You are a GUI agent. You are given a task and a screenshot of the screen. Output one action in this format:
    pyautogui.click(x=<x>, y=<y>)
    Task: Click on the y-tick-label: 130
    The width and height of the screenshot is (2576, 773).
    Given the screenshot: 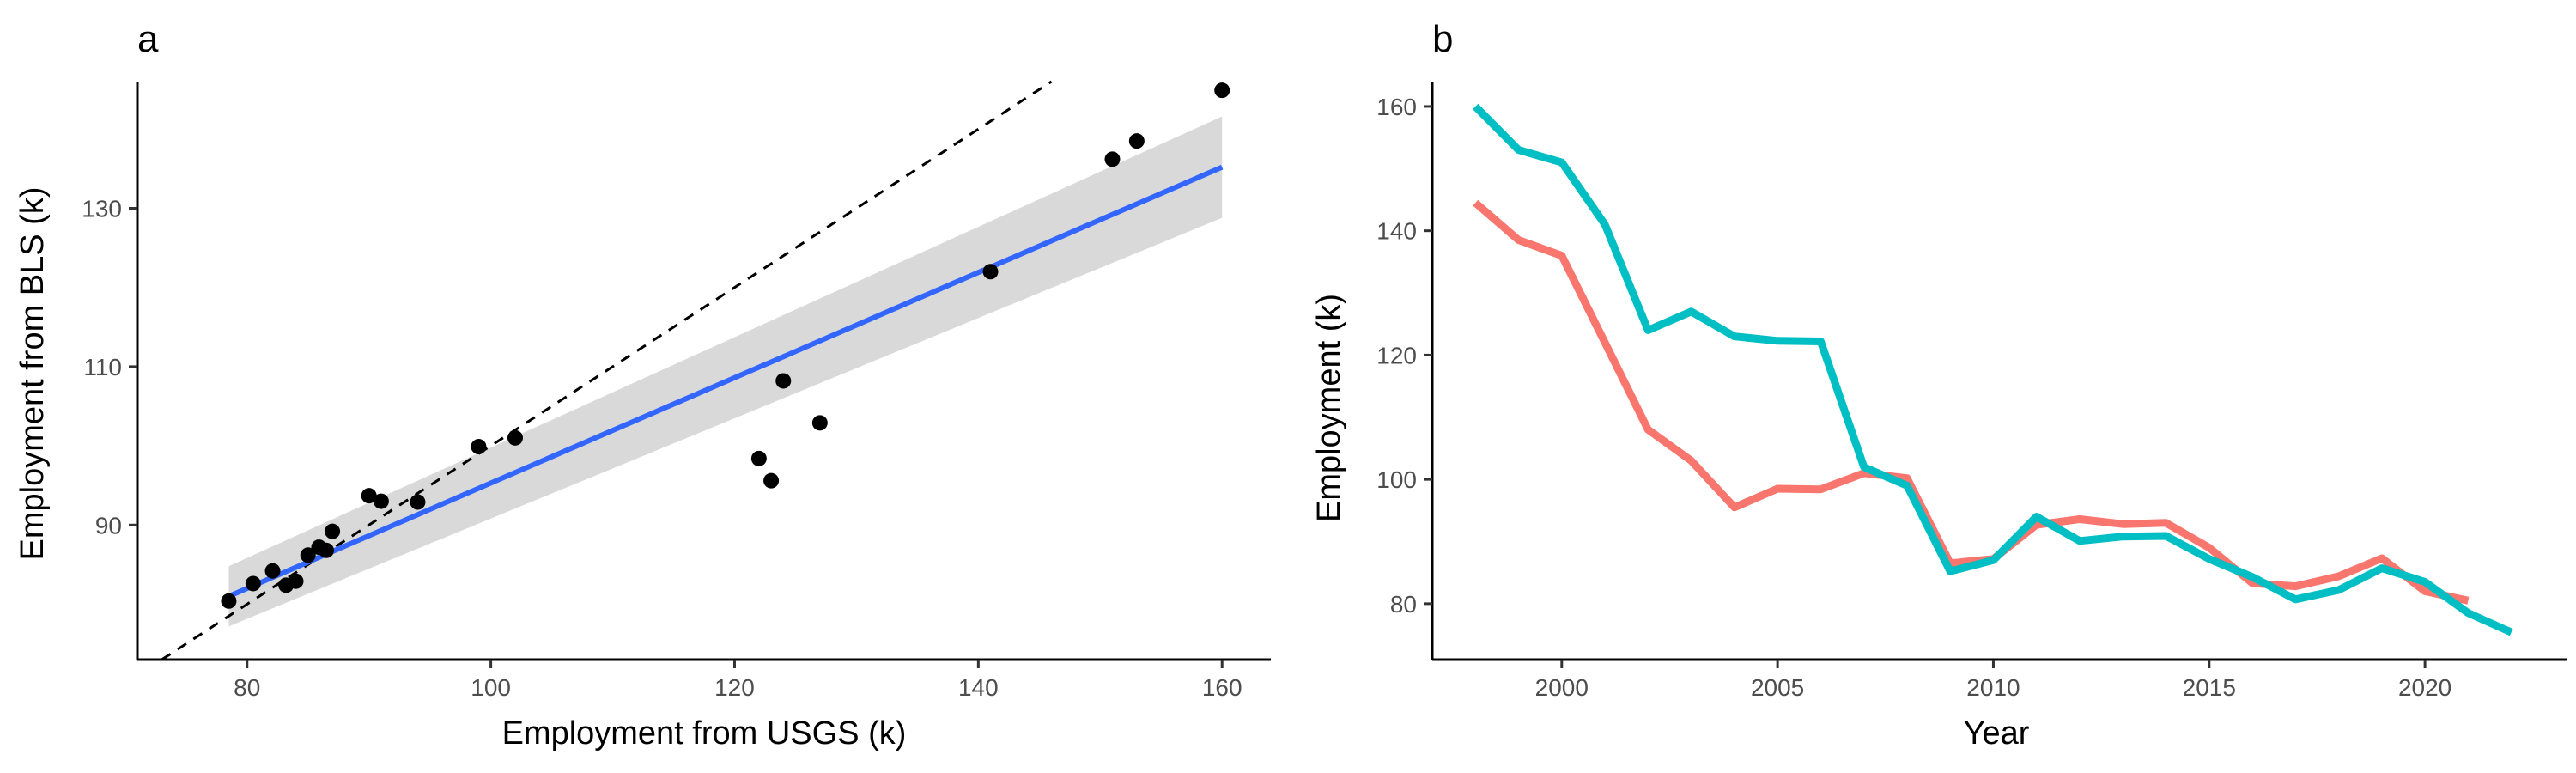 What is the action you would take?
    pyautogui.click(x=102, y=209)
    